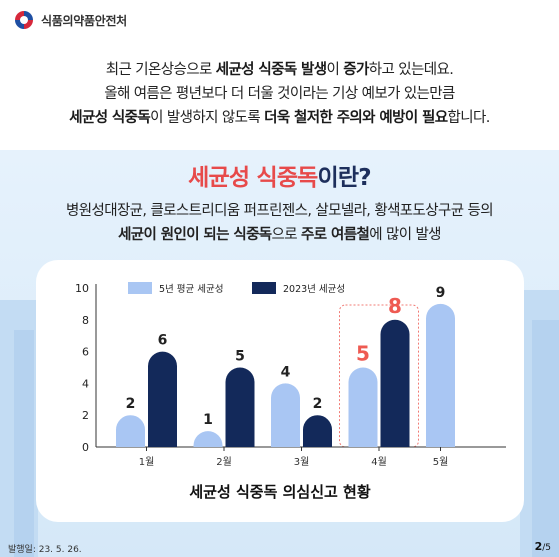  I want to click on intro-line-2: 올해 여름은 평년보다 더 더울 것이라는 기상 예보가 있는만큼, so click(279, 94).